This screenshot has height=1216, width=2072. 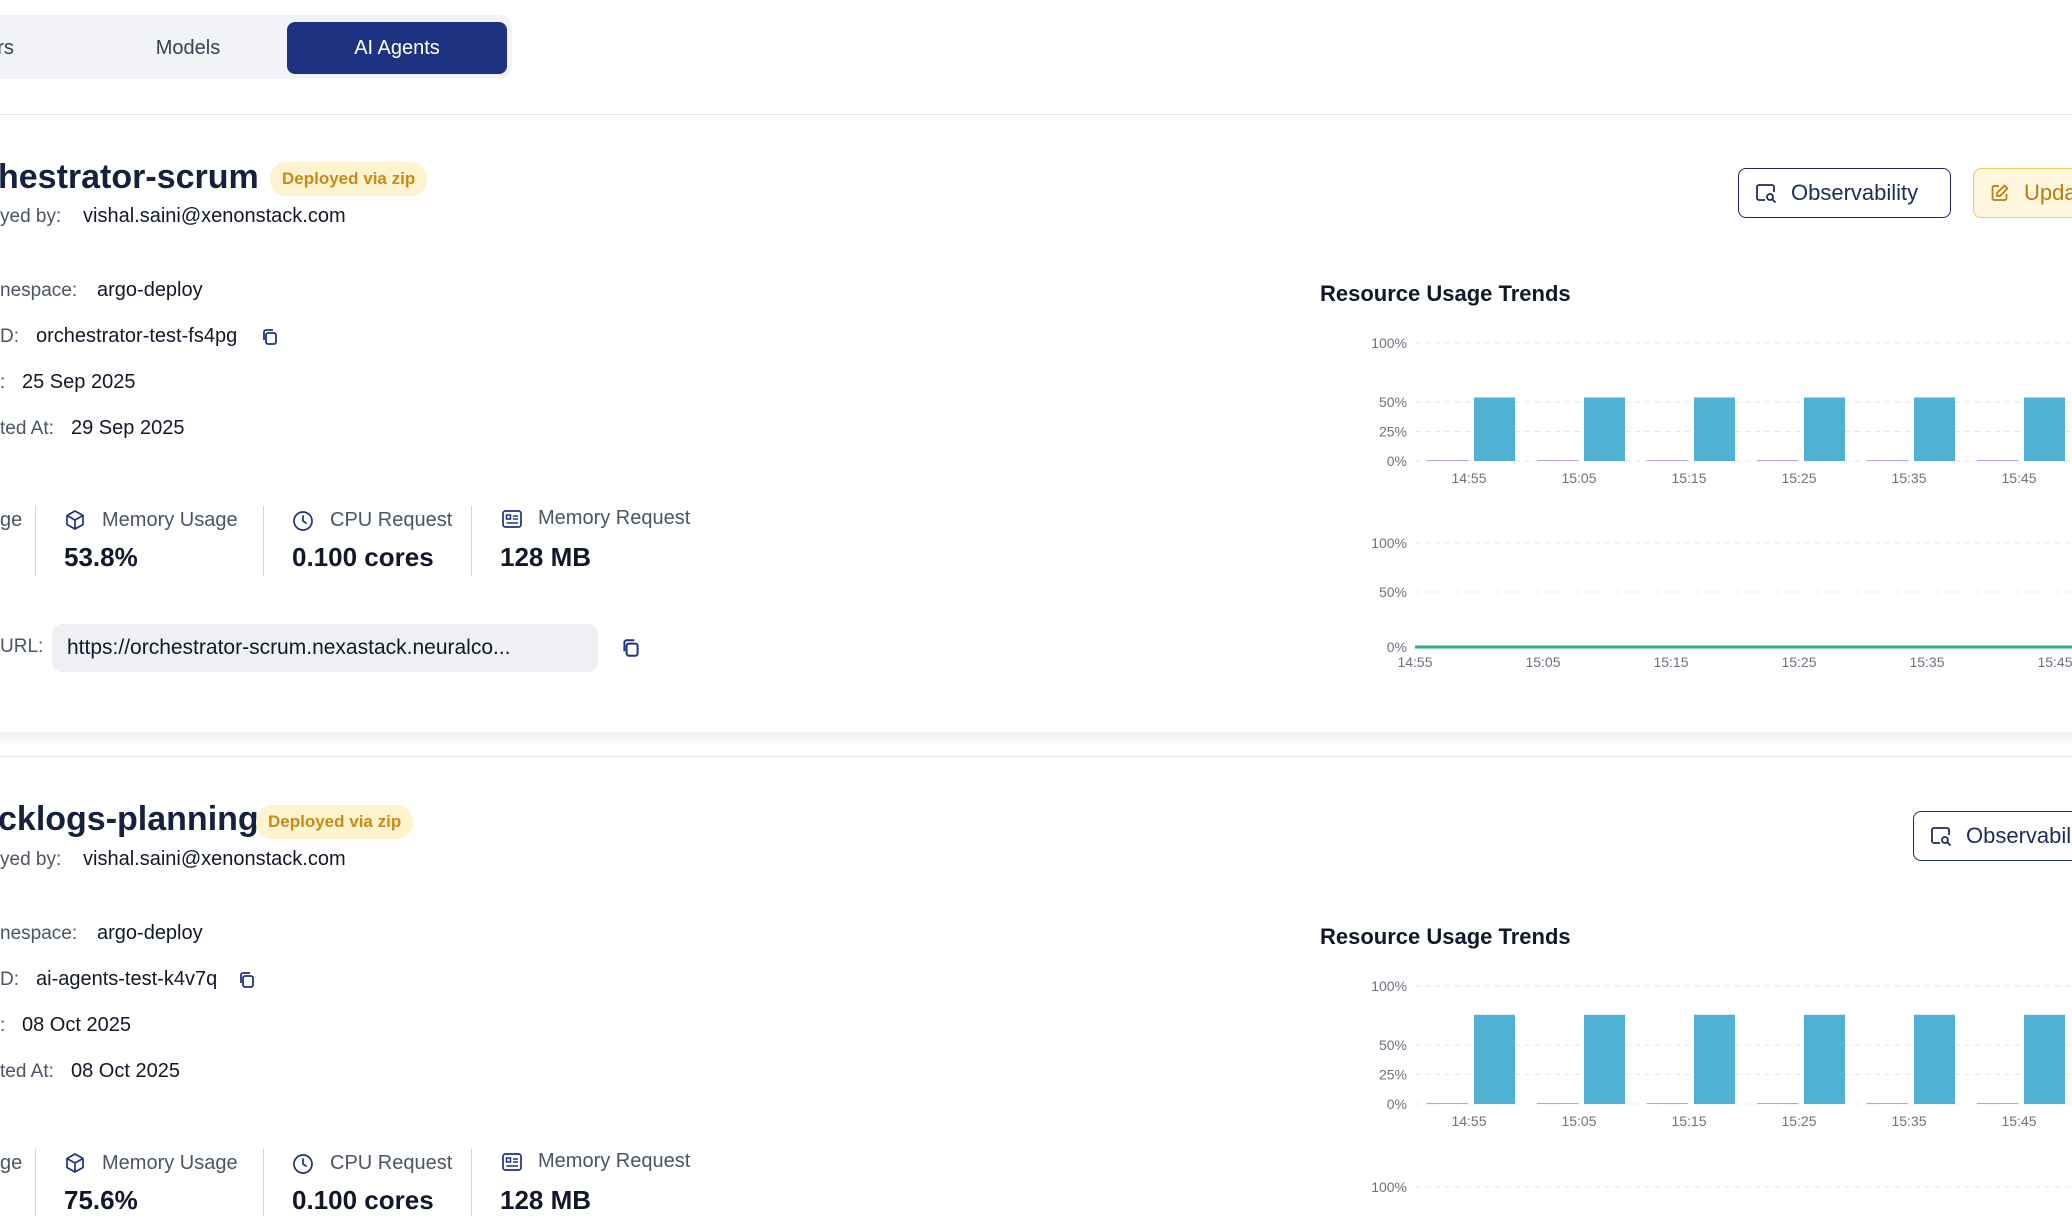 I want to click on created-label: :, so click(x=3, y=382).